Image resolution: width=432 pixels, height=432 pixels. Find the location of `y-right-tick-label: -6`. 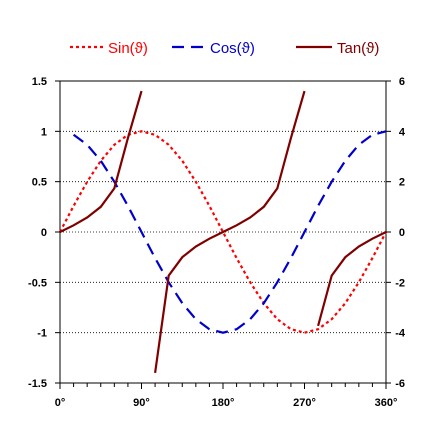

y-right-tick-label: -6 is located at coordinates (400, 384).